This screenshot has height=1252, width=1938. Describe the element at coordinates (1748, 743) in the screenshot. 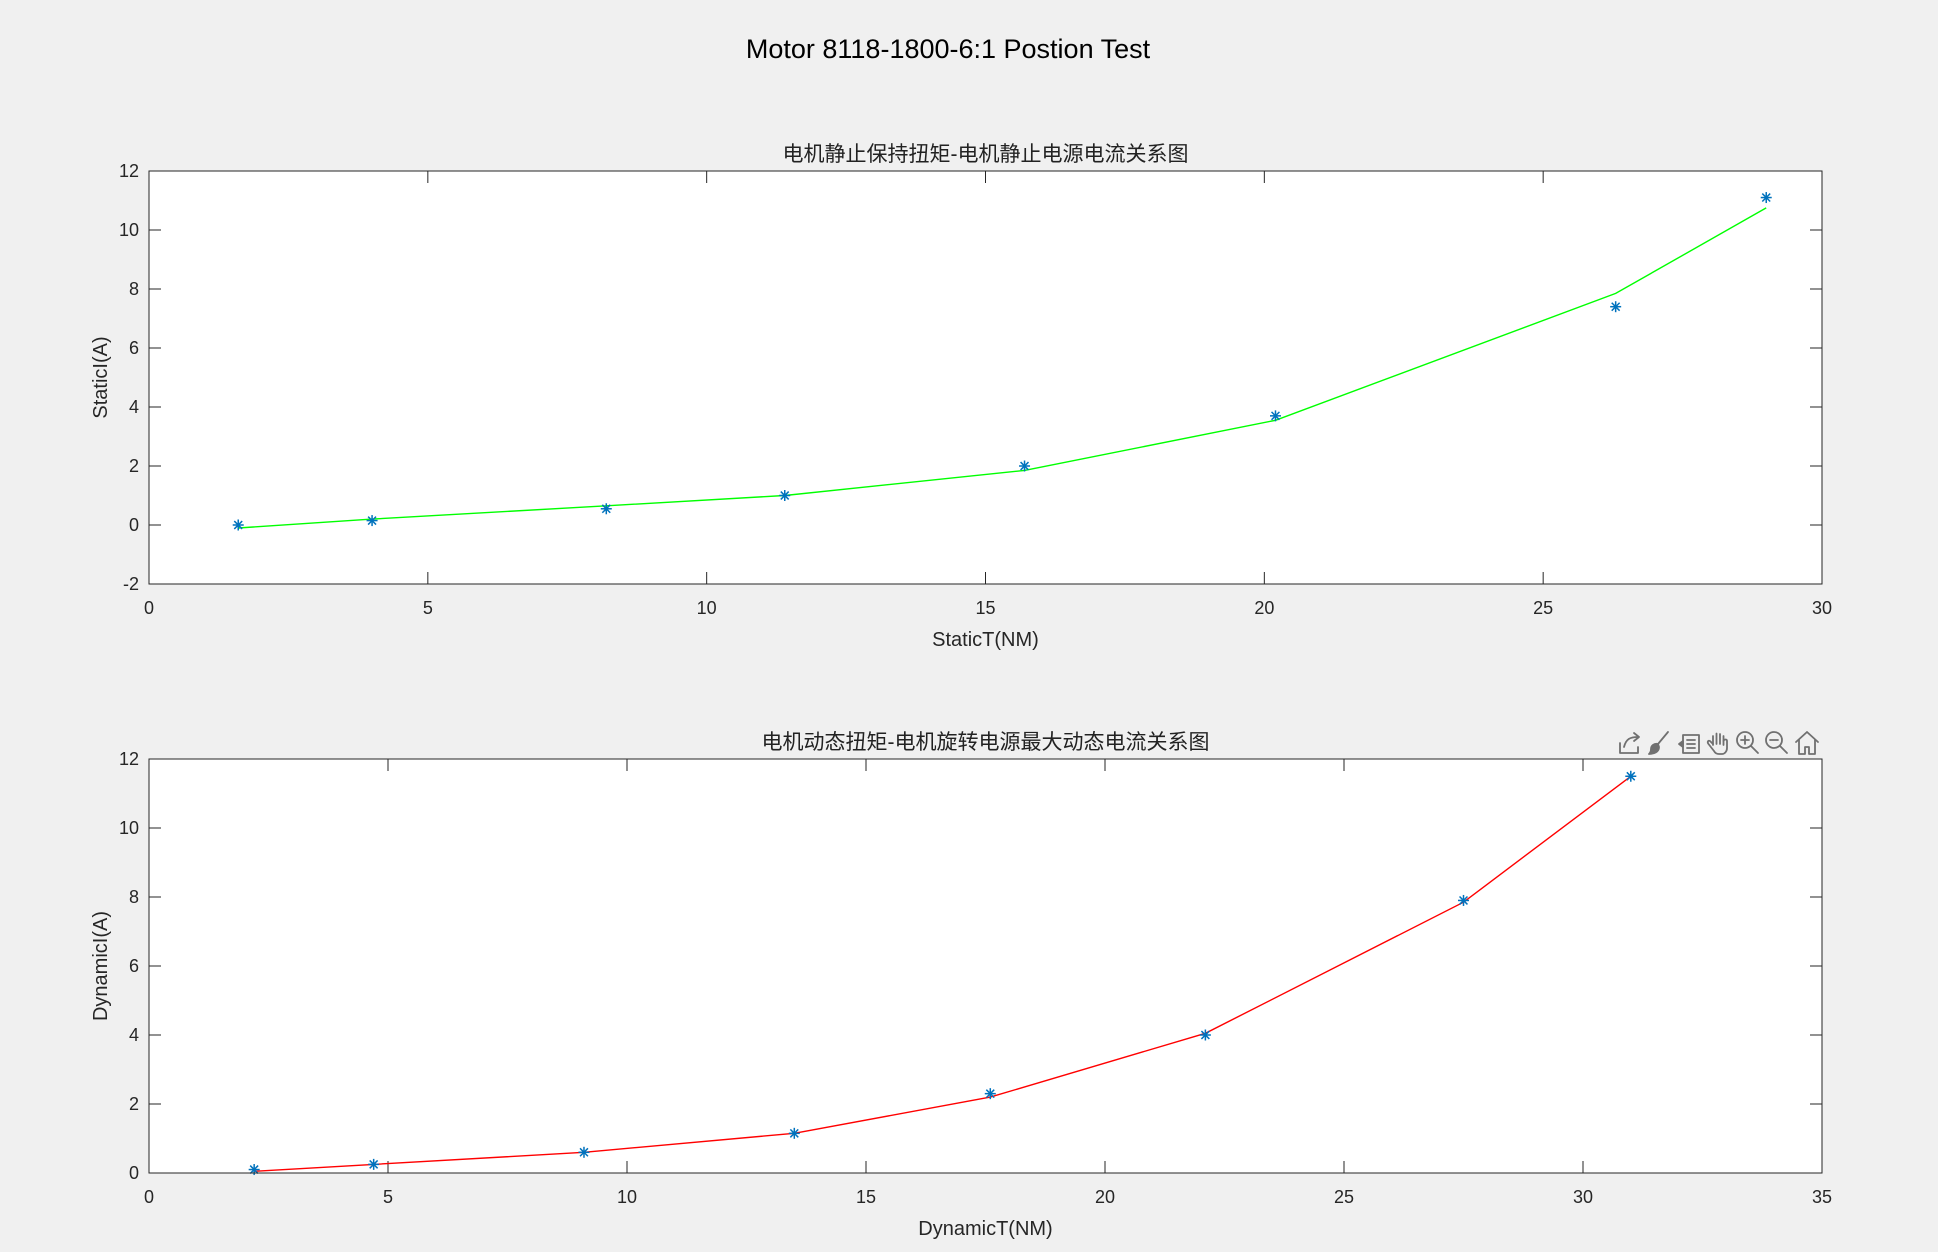

I see `zoom-in-icon` at that location.